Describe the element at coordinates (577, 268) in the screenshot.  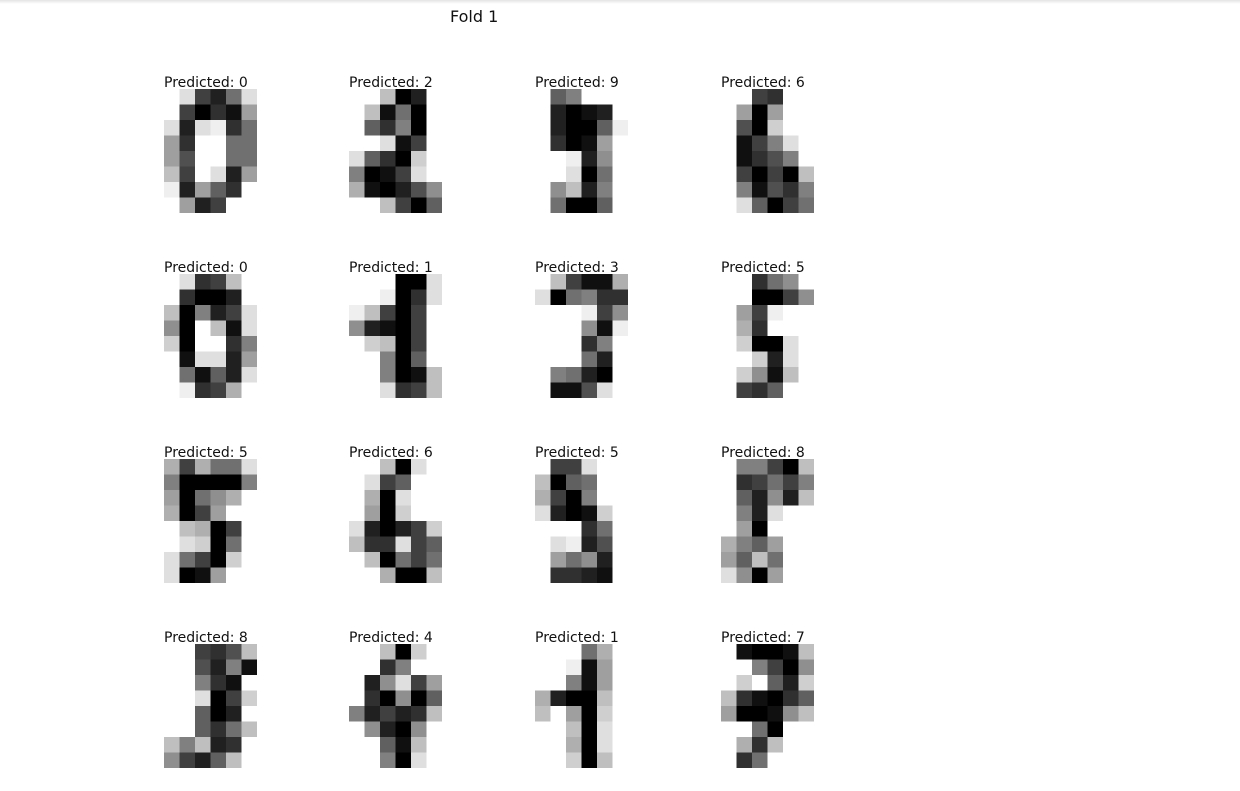
I see `prediction-label: Predicted: 3` at that location.